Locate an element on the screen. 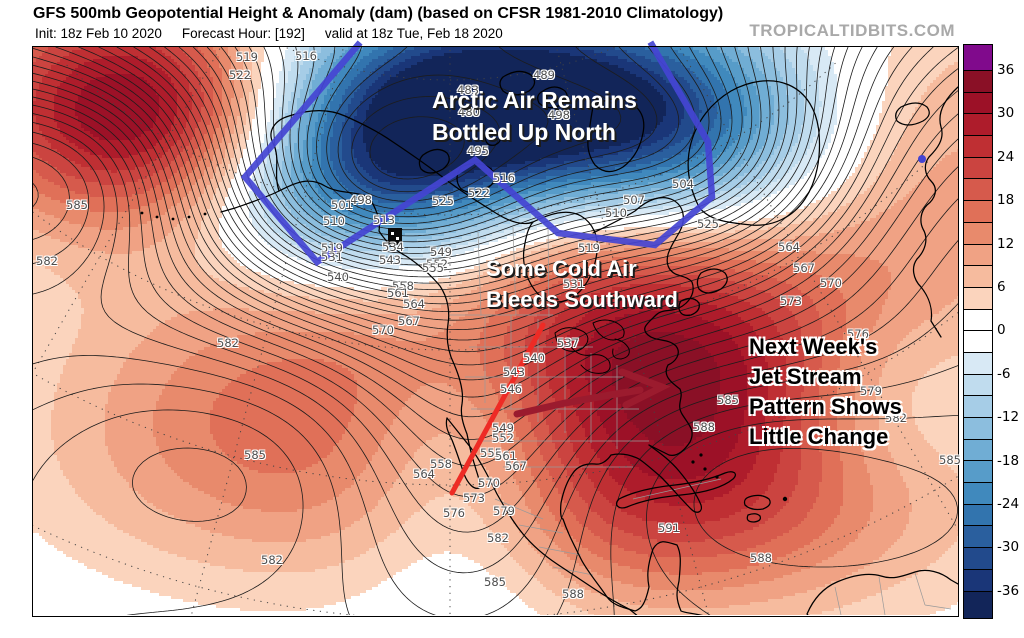 The image size is (1024, 638). colorbar-tick: 18 is located at coordinates (1006, 200).